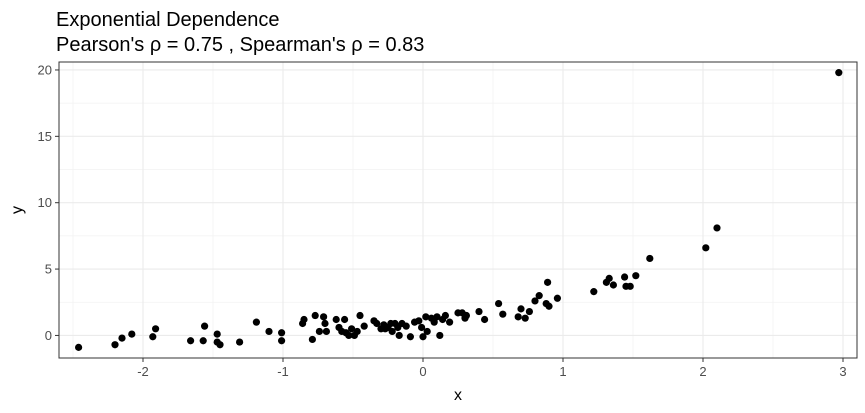 The image size is (865, 413). What do you see at coordinates (702, 371) in the screenshot?
I see `x-tick-label: 2` at bounding box center [702, 371].